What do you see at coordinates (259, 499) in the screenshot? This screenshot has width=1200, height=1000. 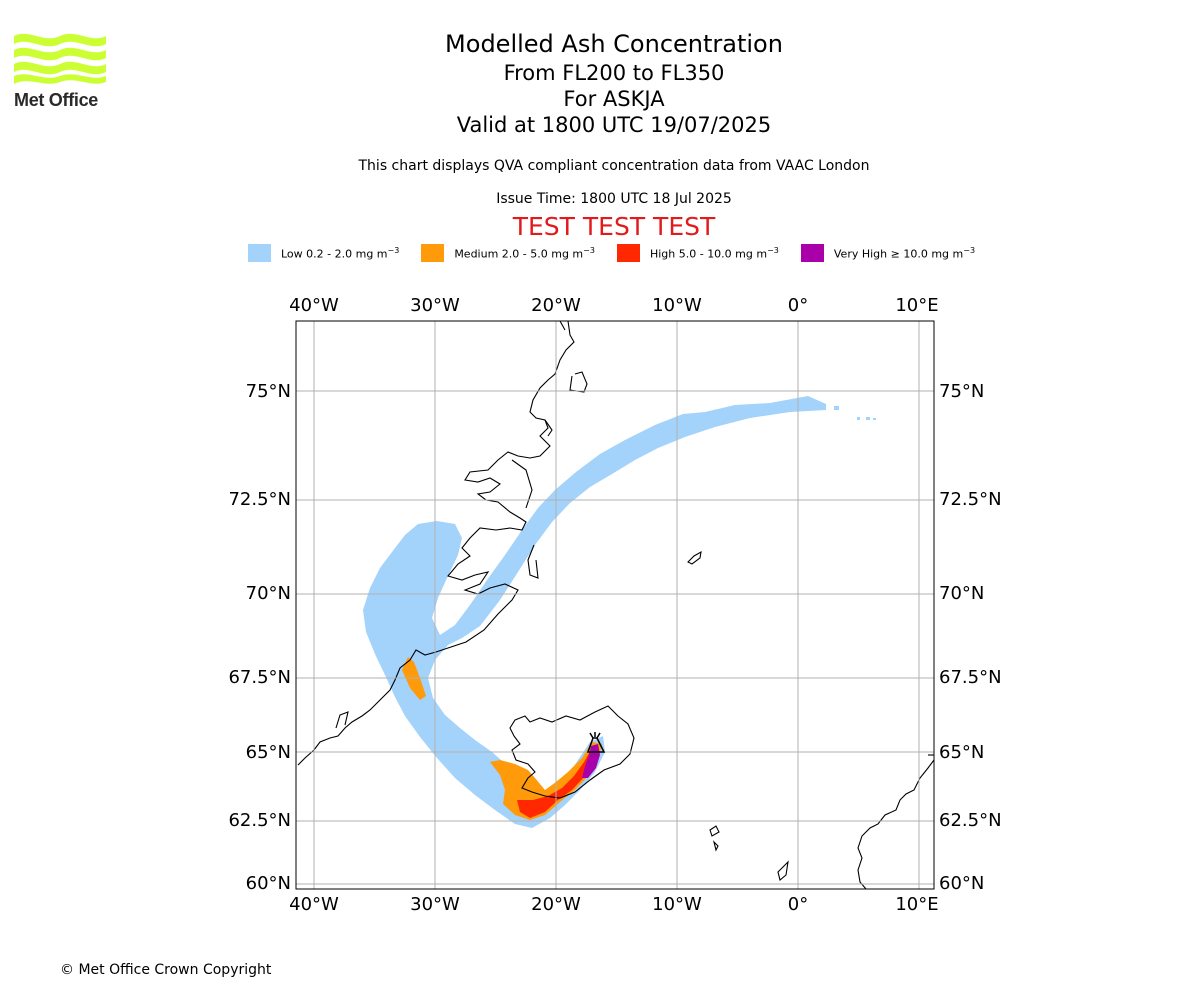 I see `lat-label-left: 72.5°N` at bounding box center [259, 499].